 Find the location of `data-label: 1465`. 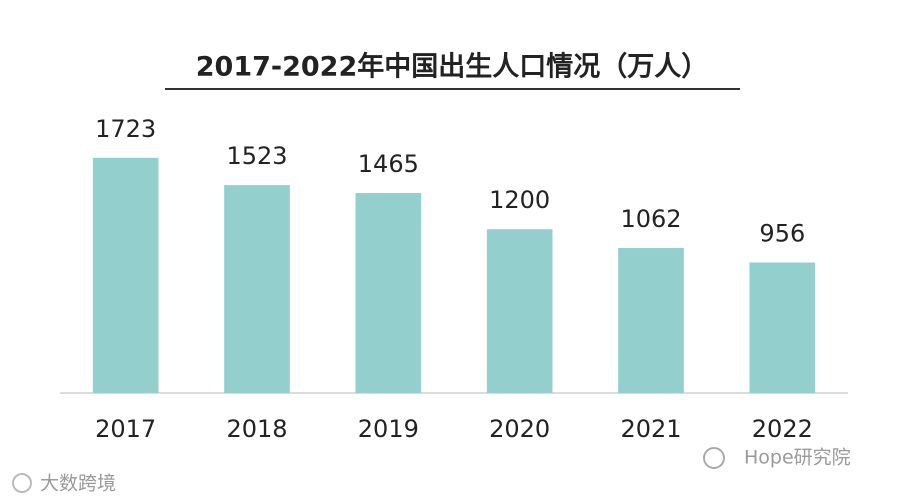

data-label: 1465 is located at coordinates (388, 164).